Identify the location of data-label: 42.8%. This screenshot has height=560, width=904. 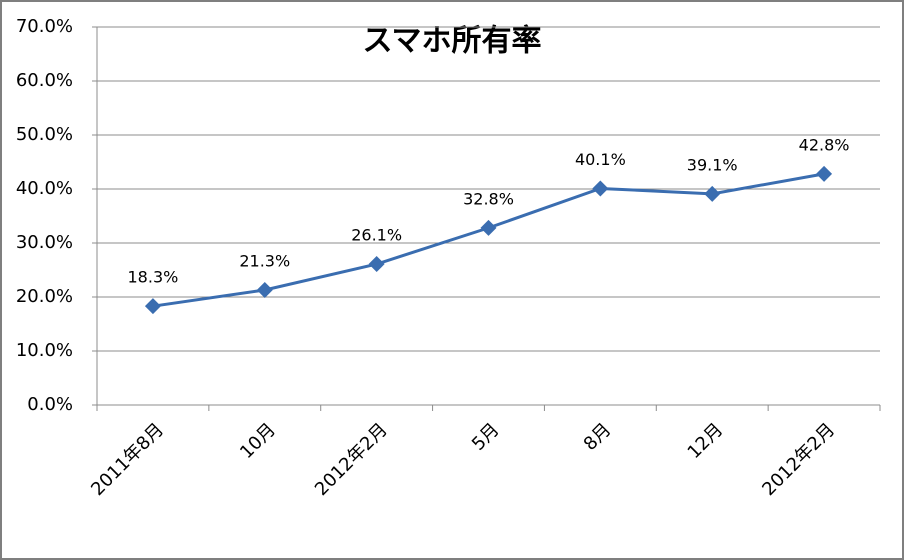
(824, 144).